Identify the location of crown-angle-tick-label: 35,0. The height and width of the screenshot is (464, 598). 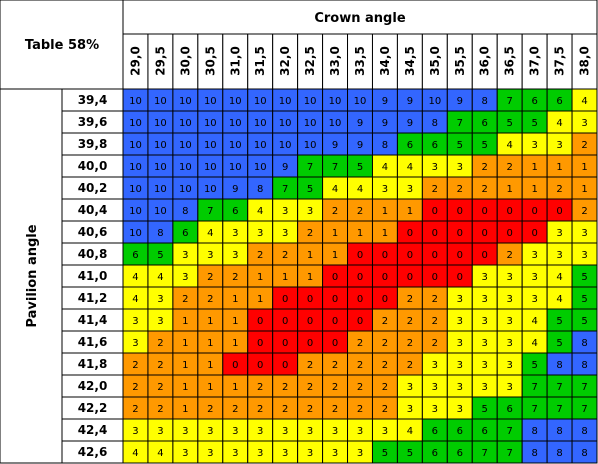
(435, 61).